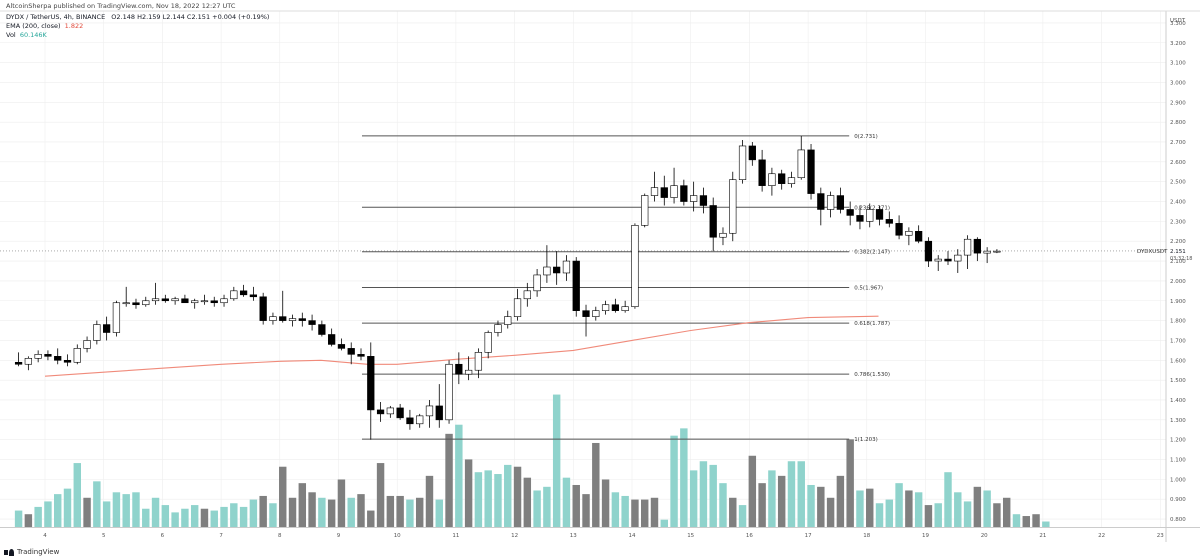 The width and height of the screenshot is (1200, 557). I want to click on tradingview-logo: TradingView, so click(31, 552).